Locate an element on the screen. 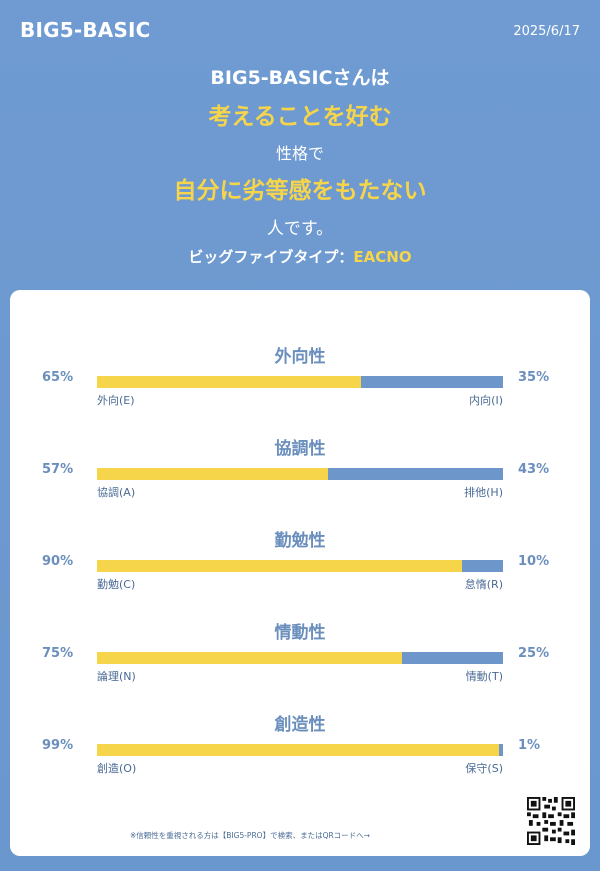  trait-title: 協調性 is located at coordinates (300, 449).